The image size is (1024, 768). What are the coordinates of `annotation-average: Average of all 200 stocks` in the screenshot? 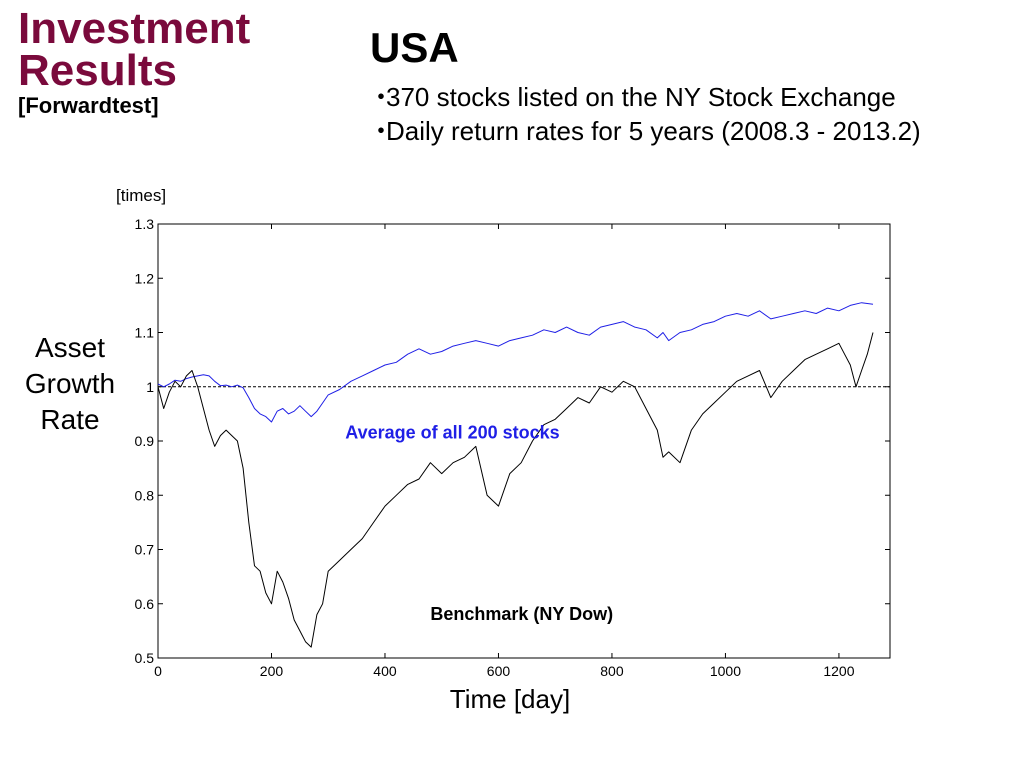 It's located at (452, 432).